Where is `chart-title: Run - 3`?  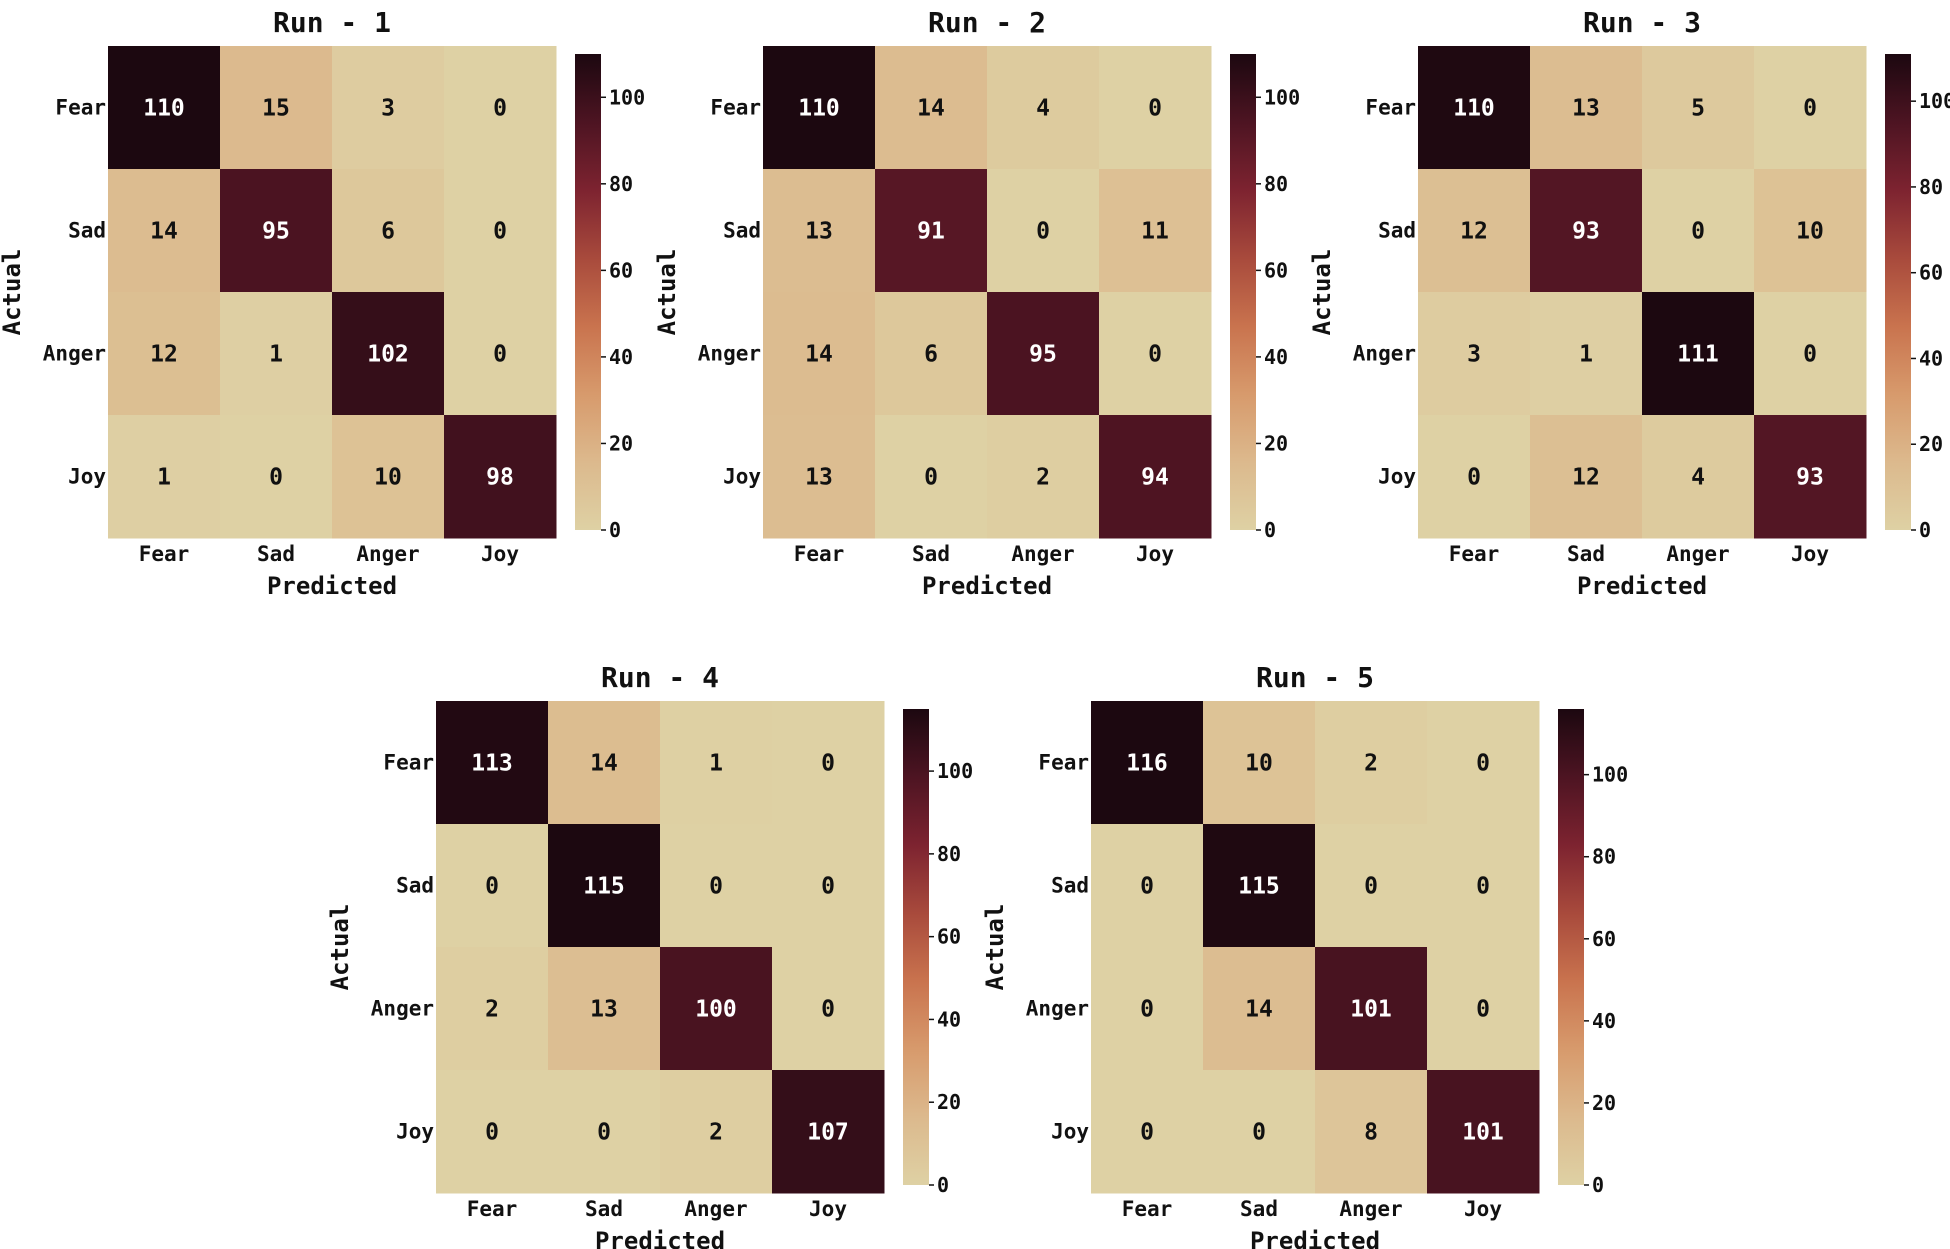 chart-title: Run - 3 is located at coordinates (1642, 22).